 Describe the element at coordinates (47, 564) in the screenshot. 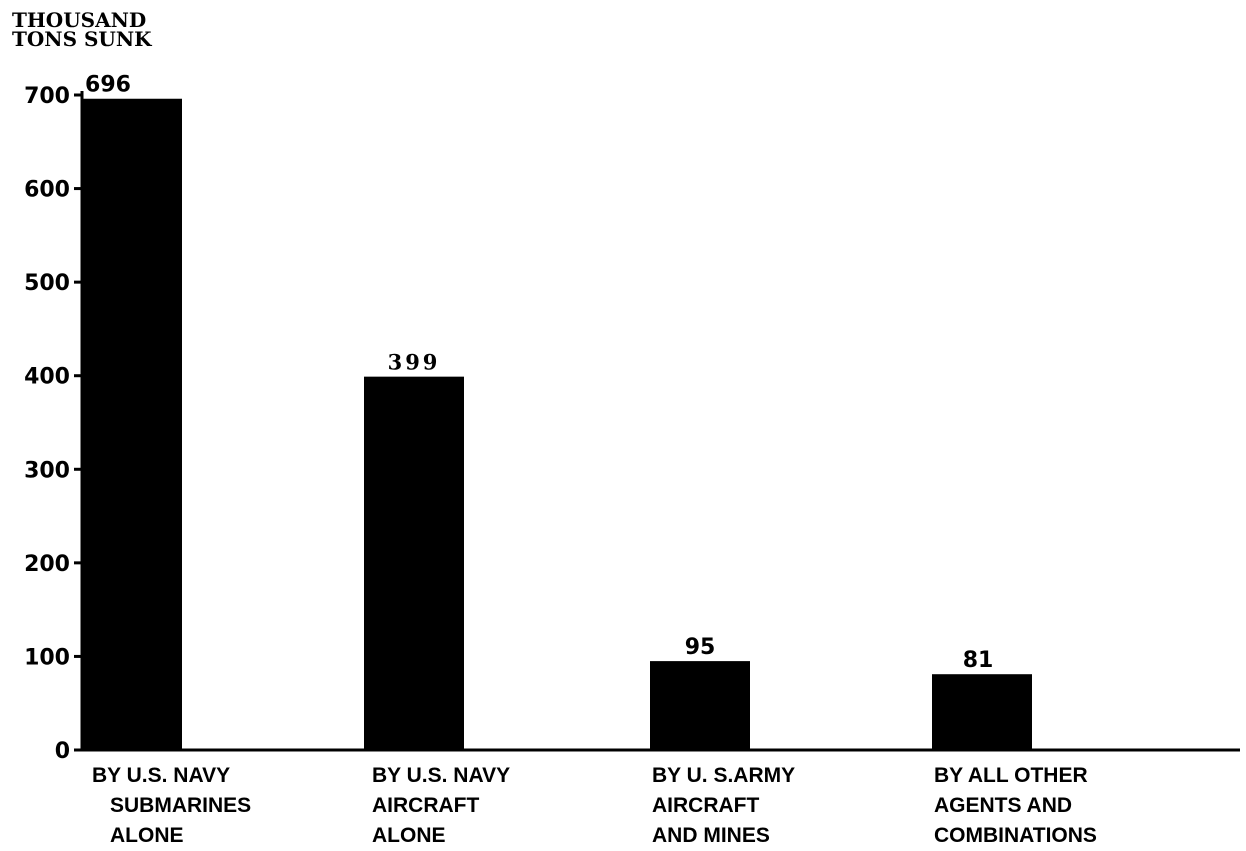

I see `y-tick-label: 200` at that location.